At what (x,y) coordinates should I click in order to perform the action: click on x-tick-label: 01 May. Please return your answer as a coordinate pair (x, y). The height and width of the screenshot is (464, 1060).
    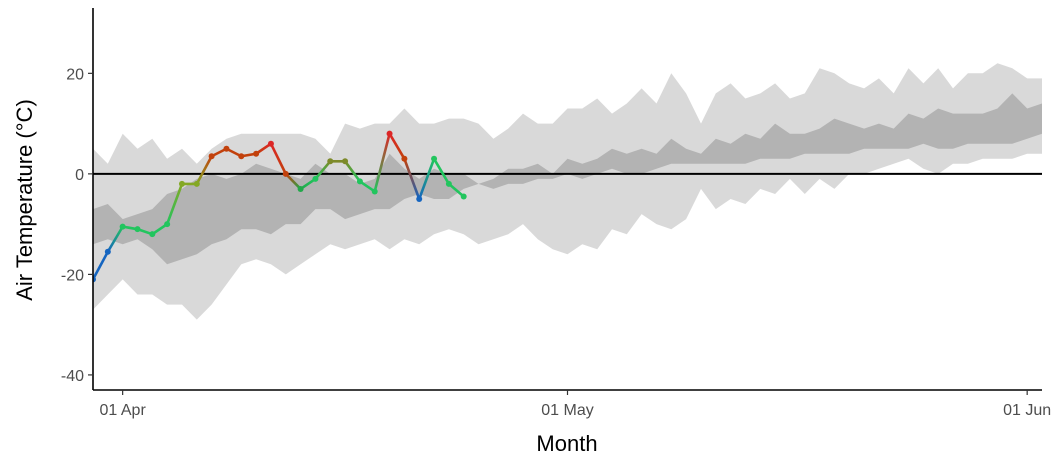
    Looking at the image, I should click on (567, 410).